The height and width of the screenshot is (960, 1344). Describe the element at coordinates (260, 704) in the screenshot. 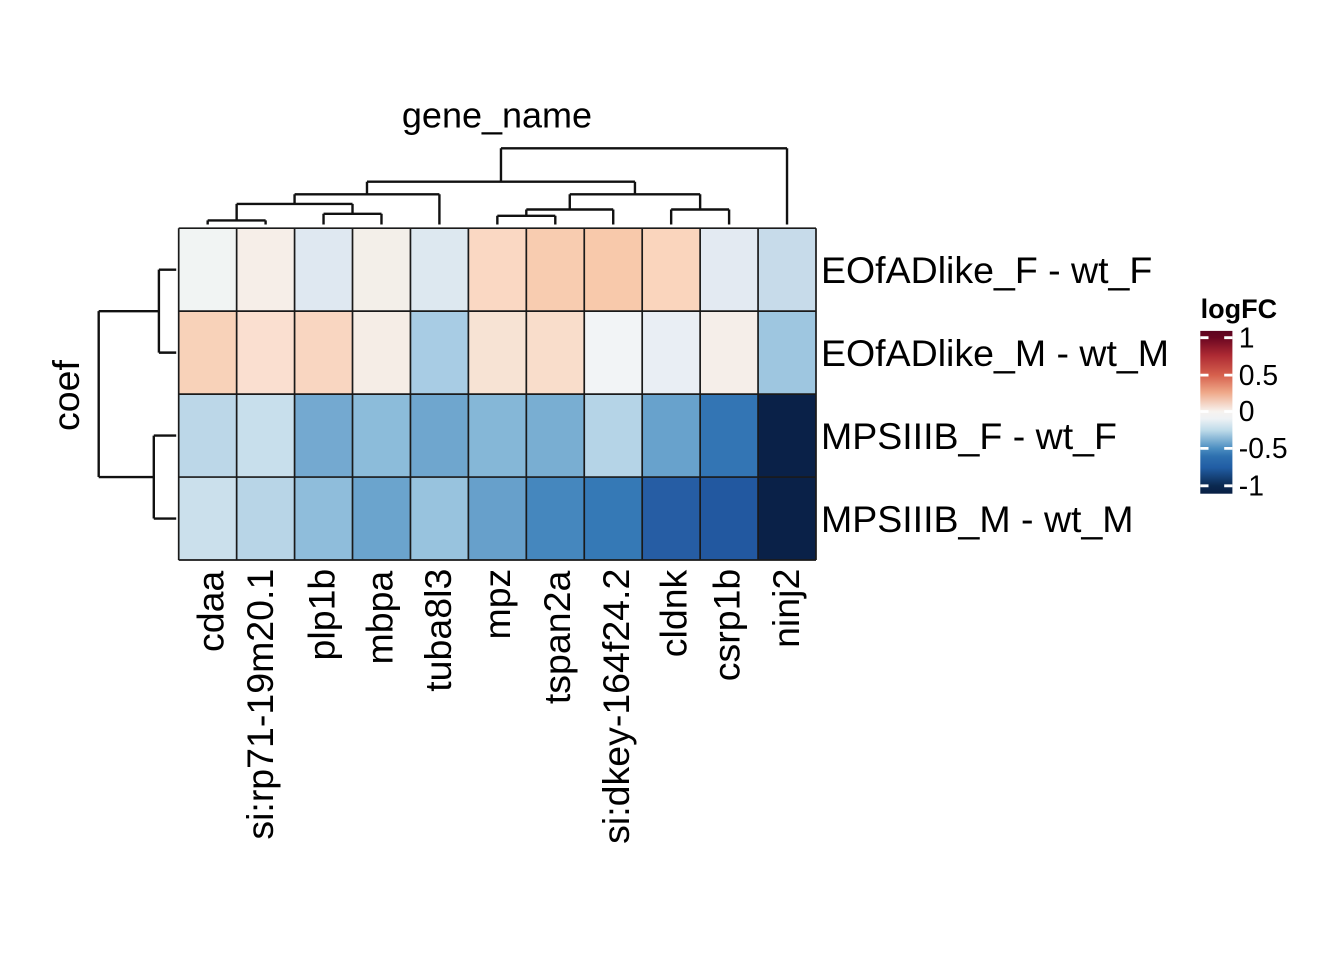

I see `svg-text: si:rp71-19m20.1` at that location.